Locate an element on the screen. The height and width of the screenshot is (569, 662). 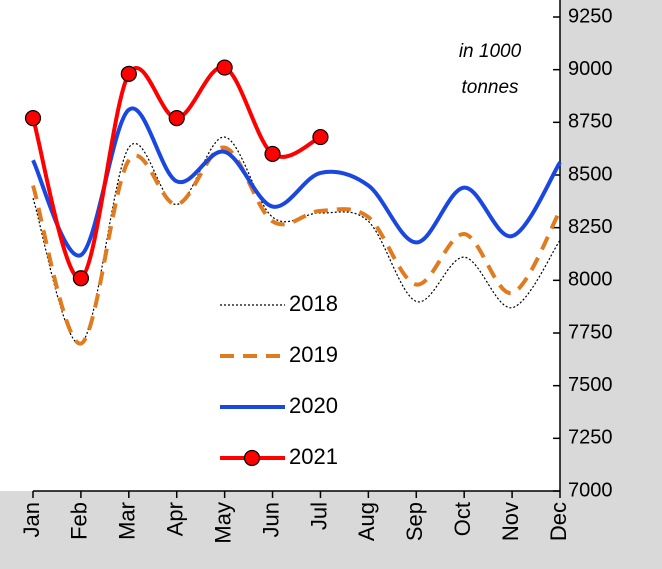
x-tick-label: Apr is located at coordinates (175, 519).